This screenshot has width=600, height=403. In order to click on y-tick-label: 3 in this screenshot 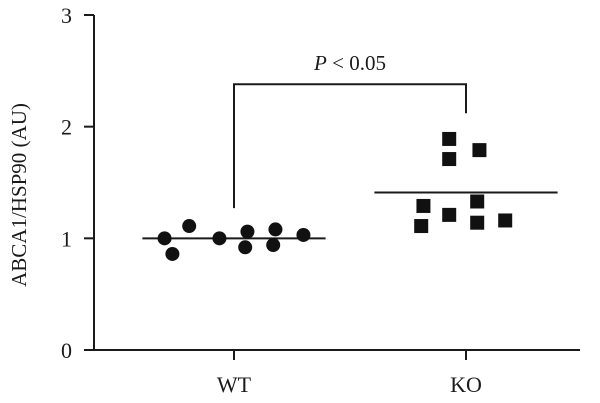, I will do `click(66, 15)`.